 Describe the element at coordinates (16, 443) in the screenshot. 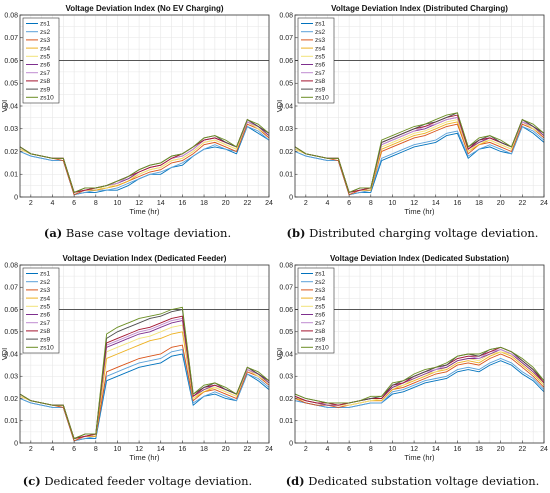

I see `y-tick-label: 0` at that location.